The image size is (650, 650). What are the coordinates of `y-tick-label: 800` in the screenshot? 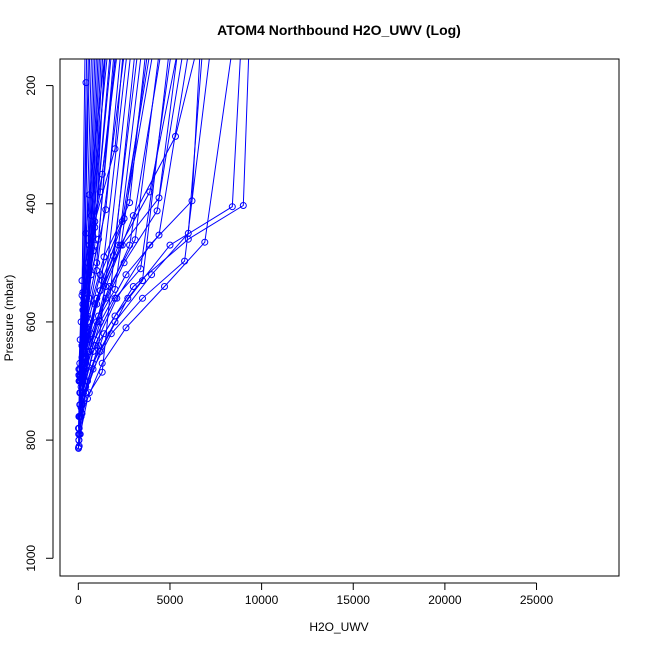 It's located at (31, 440).